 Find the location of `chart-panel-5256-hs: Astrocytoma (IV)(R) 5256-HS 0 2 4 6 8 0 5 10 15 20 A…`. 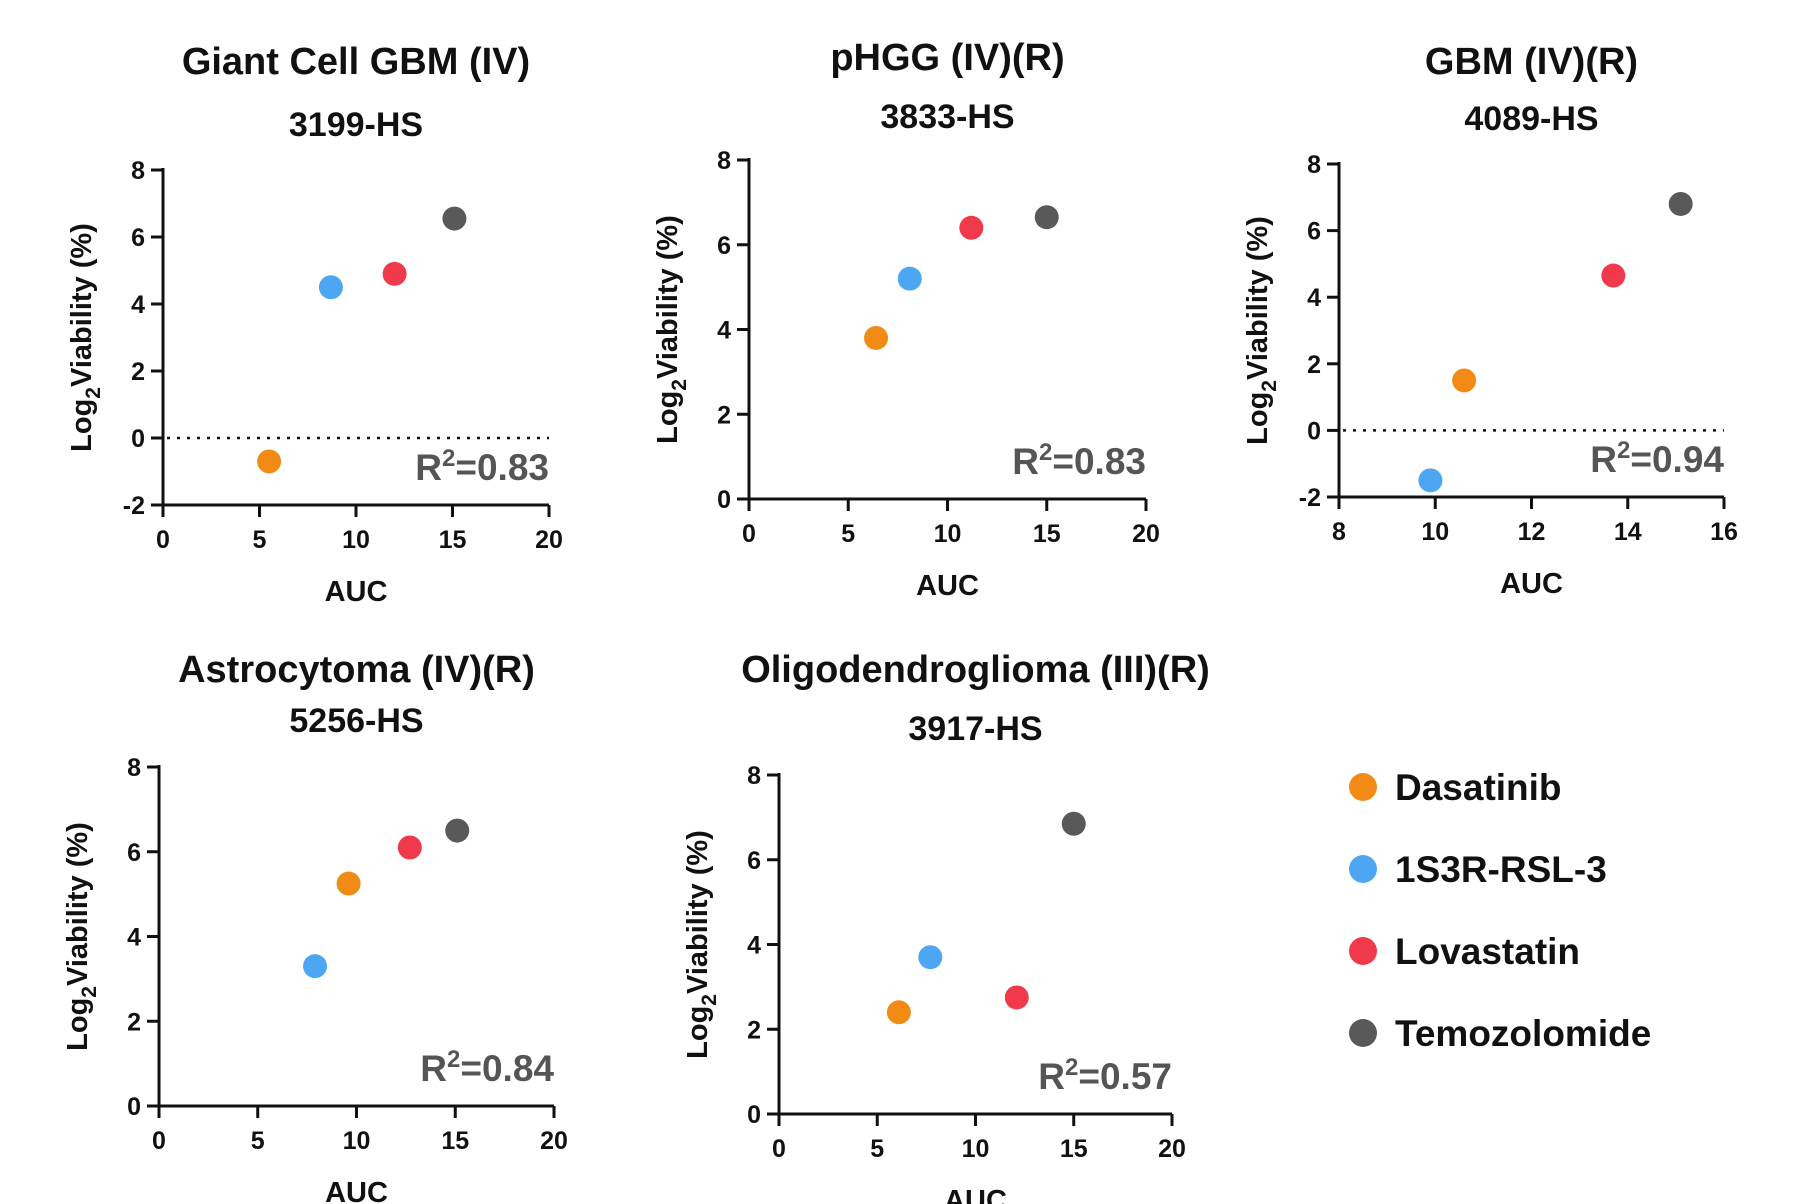

chart-panel-5256-hs: Astrocytoma (IV)(R) 5256-HS 0 2 4 6 8 0 5 10 15 20 A… is located at coordinates (315, 926).